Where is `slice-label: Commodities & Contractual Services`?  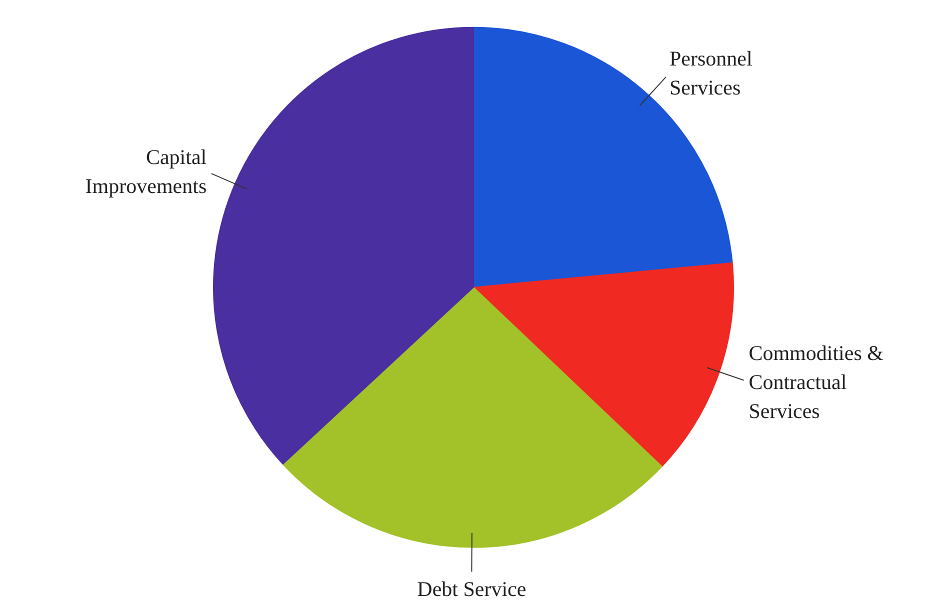
slice-label: Commodities & Contractual Services is located at coordinates (816, 382).